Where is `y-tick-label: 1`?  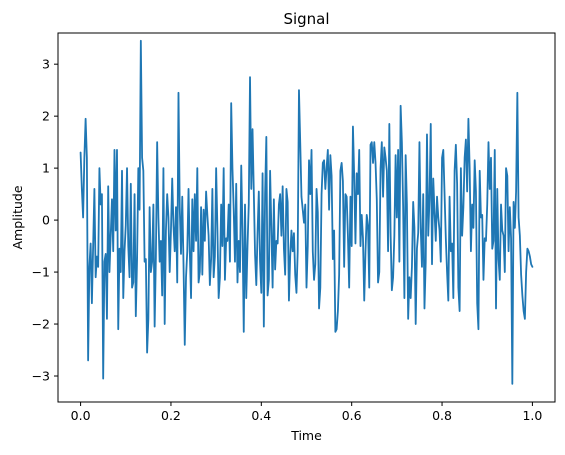 y-tick-label: 1 is located at coordinates (46, 168).